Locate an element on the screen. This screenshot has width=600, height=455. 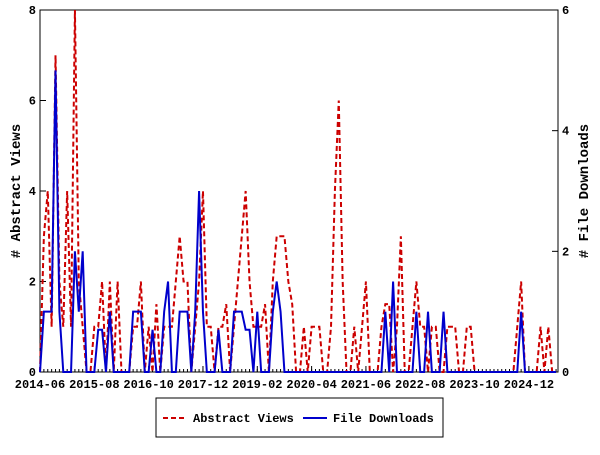
x-tick-label: 2015-08 is located at coordinates (94, 385).